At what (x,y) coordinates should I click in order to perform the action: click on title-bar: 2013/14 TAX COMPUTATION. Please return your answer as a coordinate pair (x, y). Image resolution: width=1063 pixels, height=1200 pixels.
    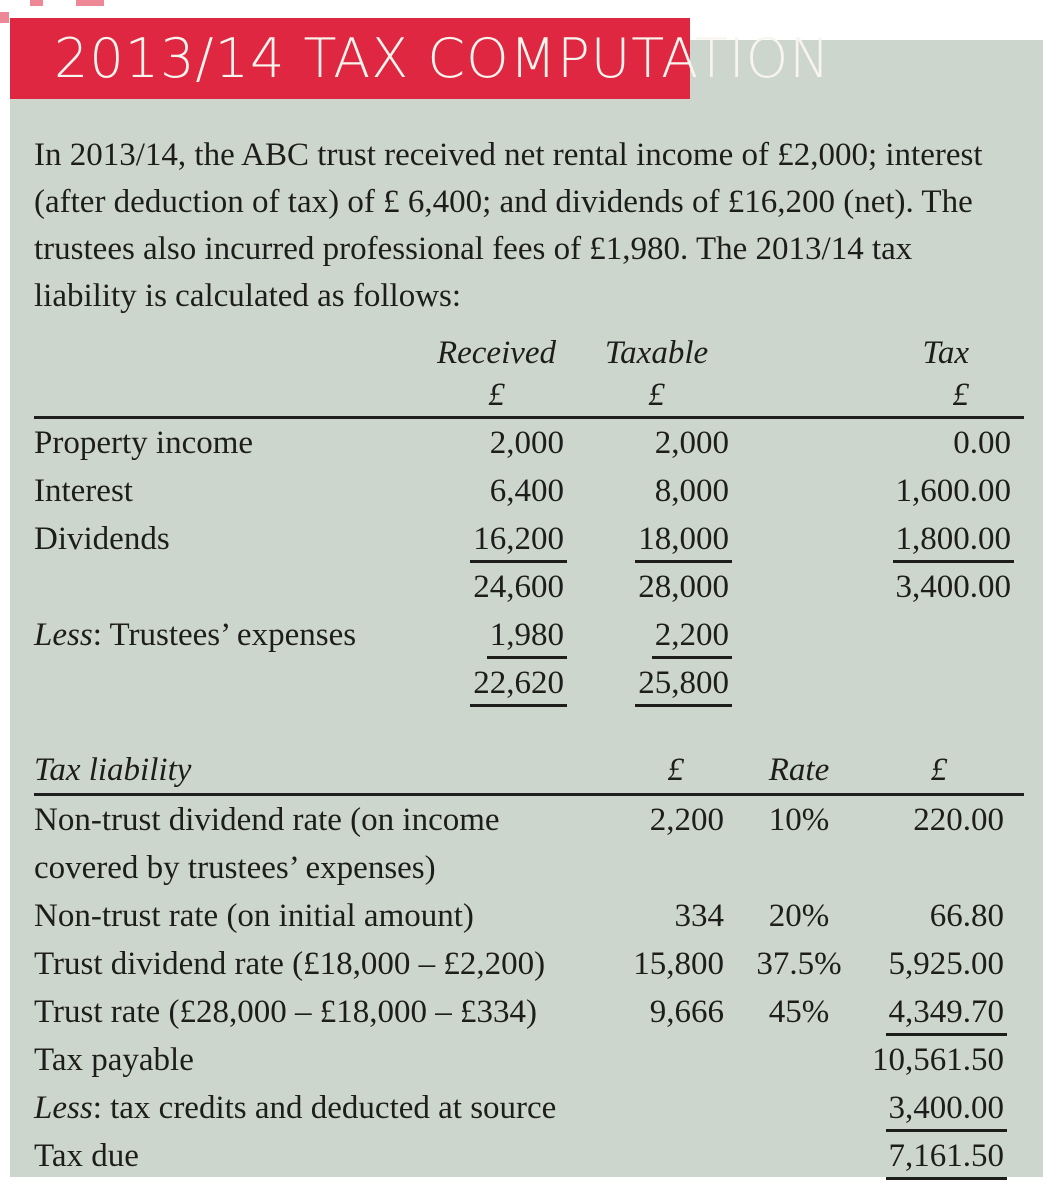
    Looking at the image, I should click on (420, 58).